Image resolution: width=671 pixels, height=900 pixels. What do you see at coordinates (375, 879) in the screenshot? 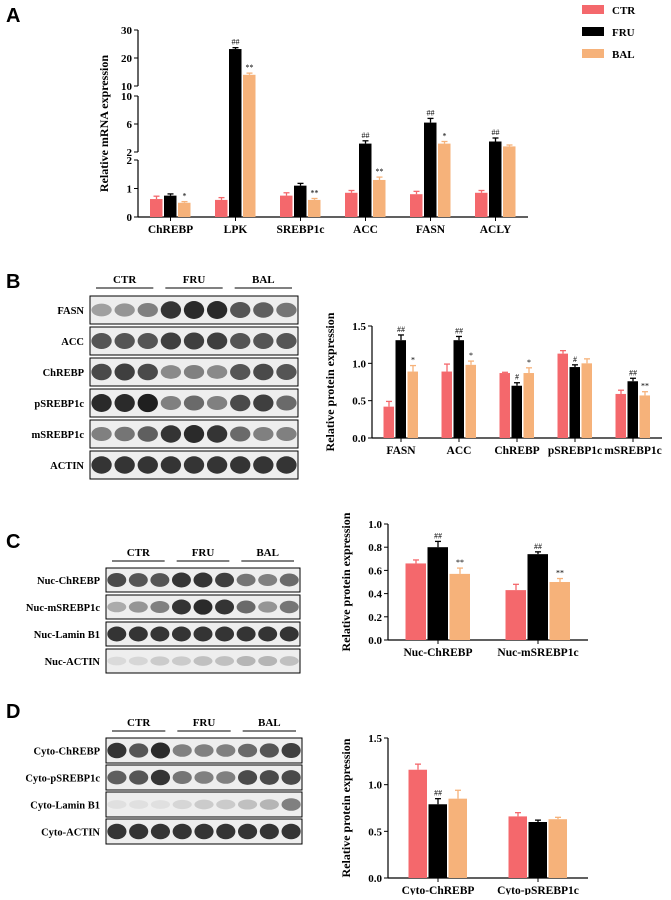
I see `y-tick-label: 0.0` at bounding box center [375, 879].